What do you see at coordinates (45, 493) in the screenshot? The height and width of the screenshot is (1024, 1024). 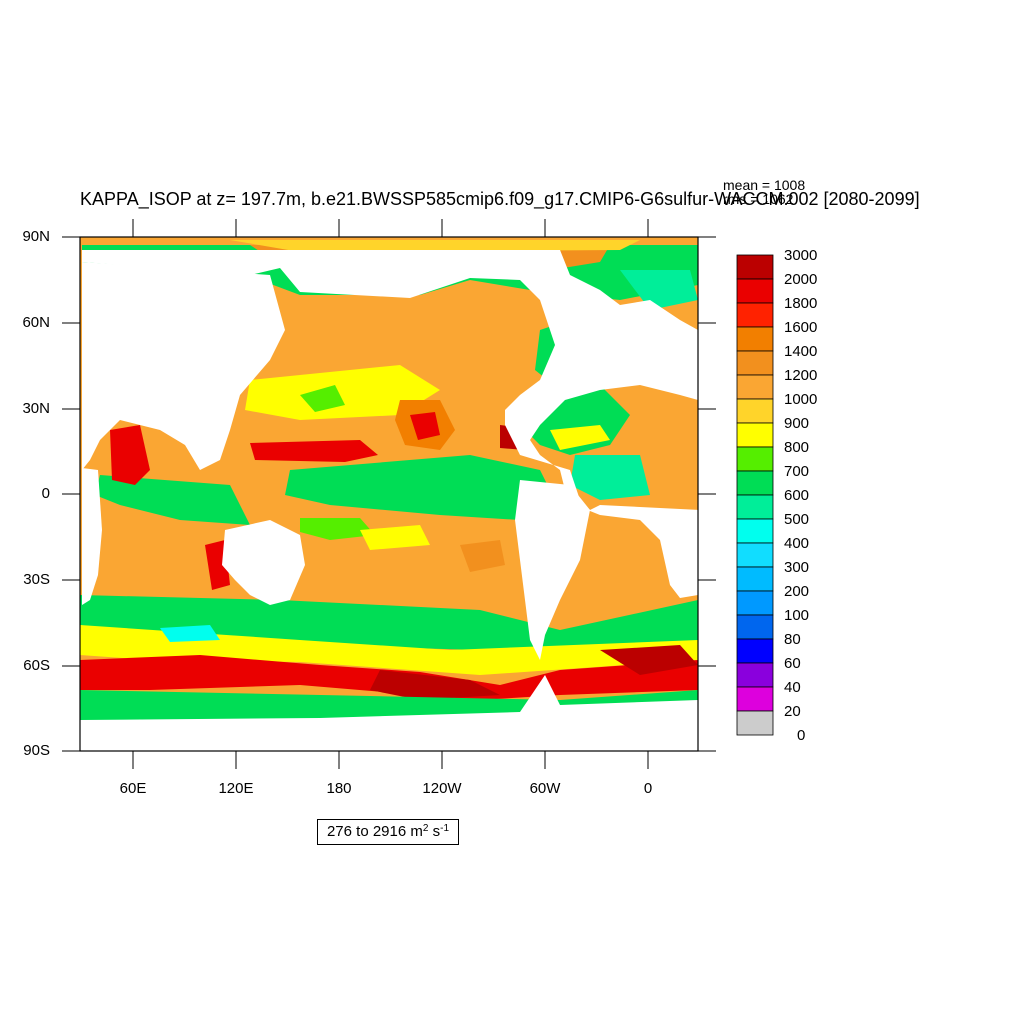 I see `ytick-eq: 0` at bounding box center [45, 493].